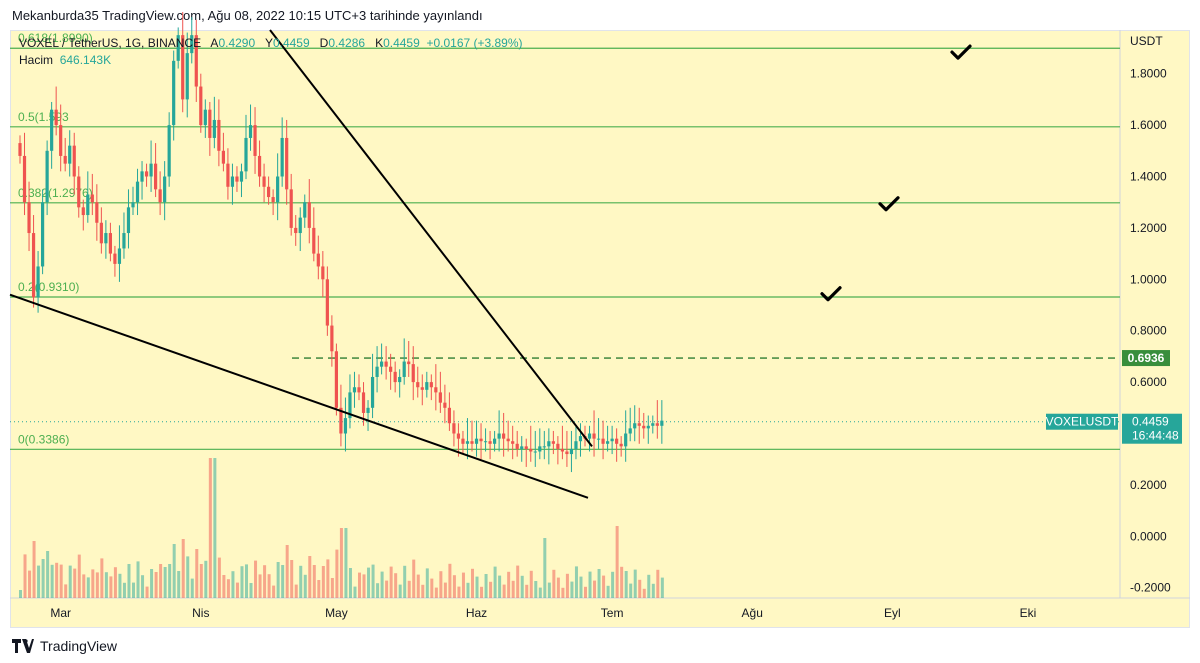 Image resolution: width=1200 pixels, height=663 pixels. What do you see at coordinates (110, 43) in the screenshot?
I see `legend-symbol: VOXEL / TetherUS, 1G, BINANCE` at bounding box center [110, 43].